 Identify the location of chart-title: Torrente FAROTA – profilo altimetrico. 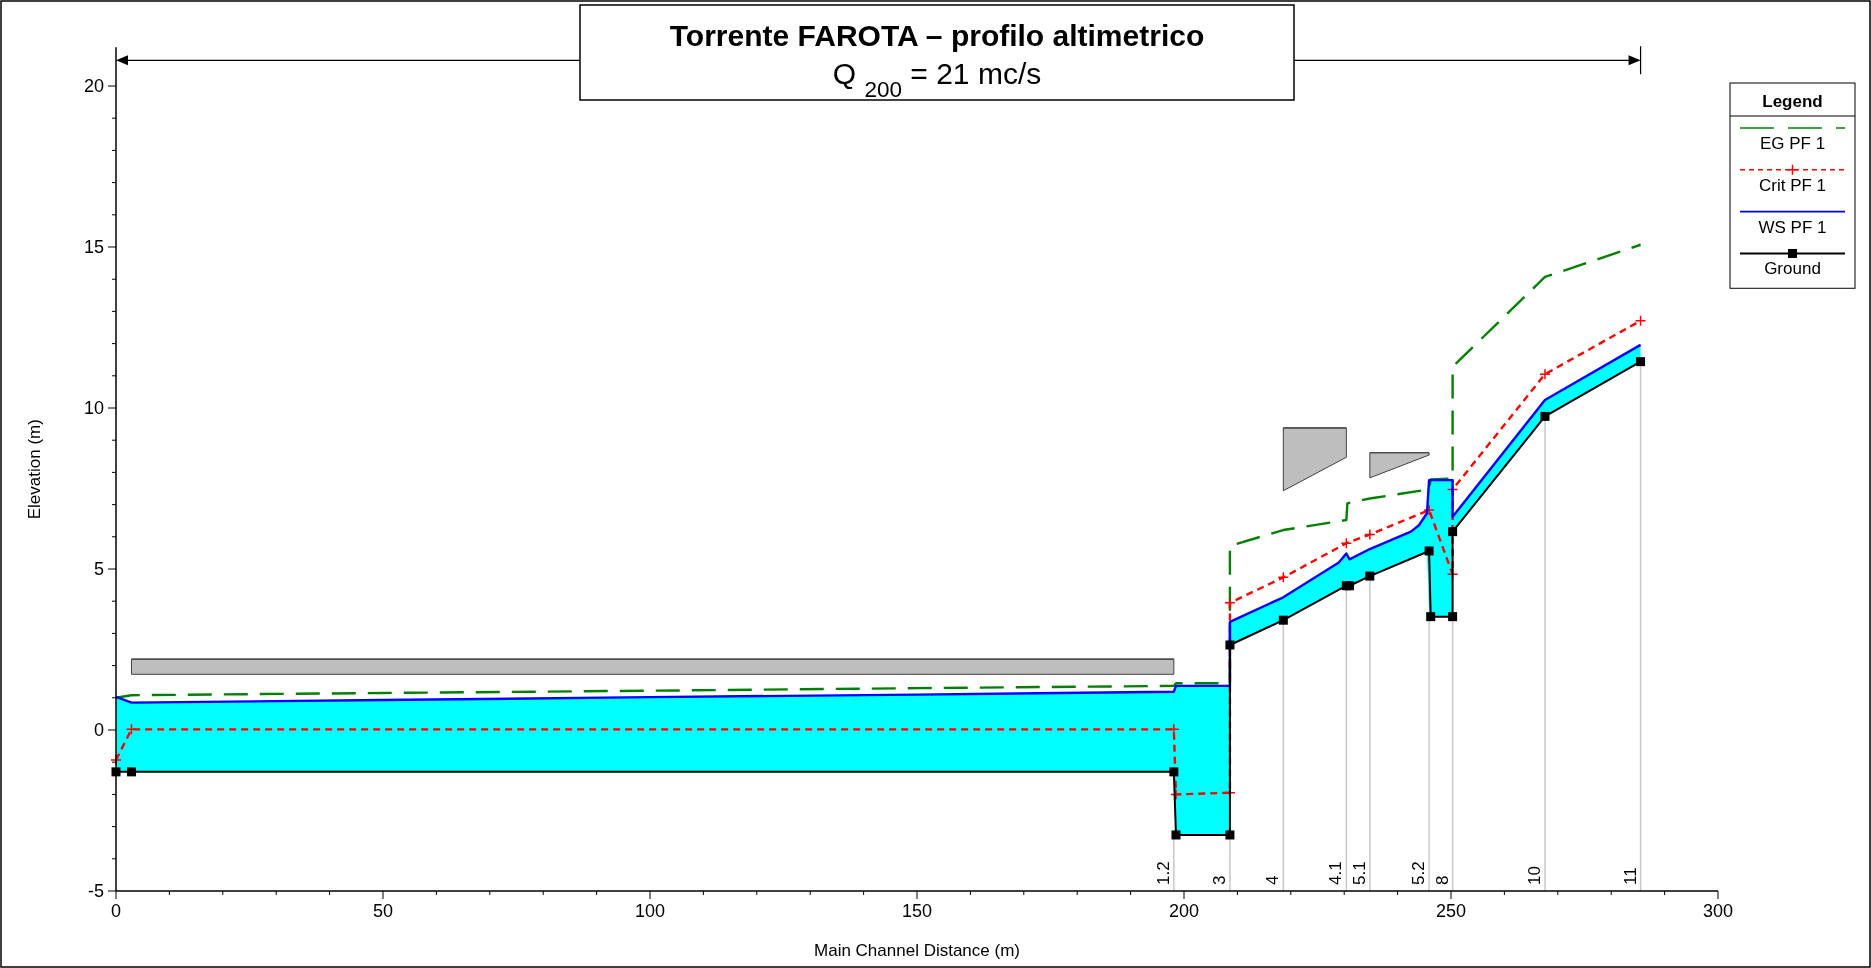
(937, 35).